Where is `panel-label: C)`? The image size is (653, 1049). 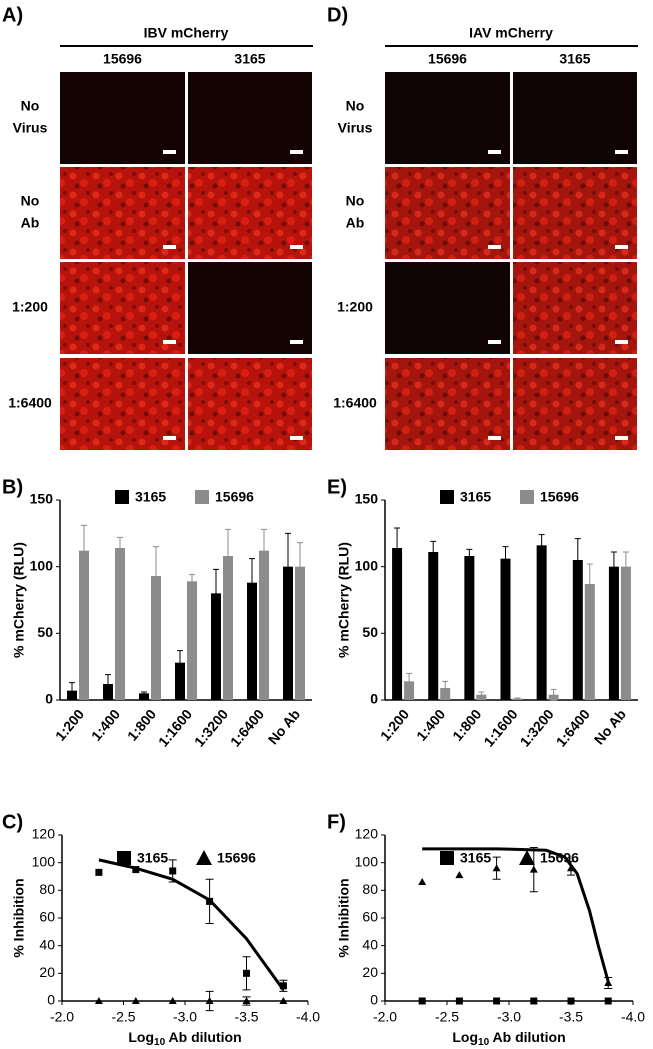 panel-label: C) is located at coordinates (12, 822).